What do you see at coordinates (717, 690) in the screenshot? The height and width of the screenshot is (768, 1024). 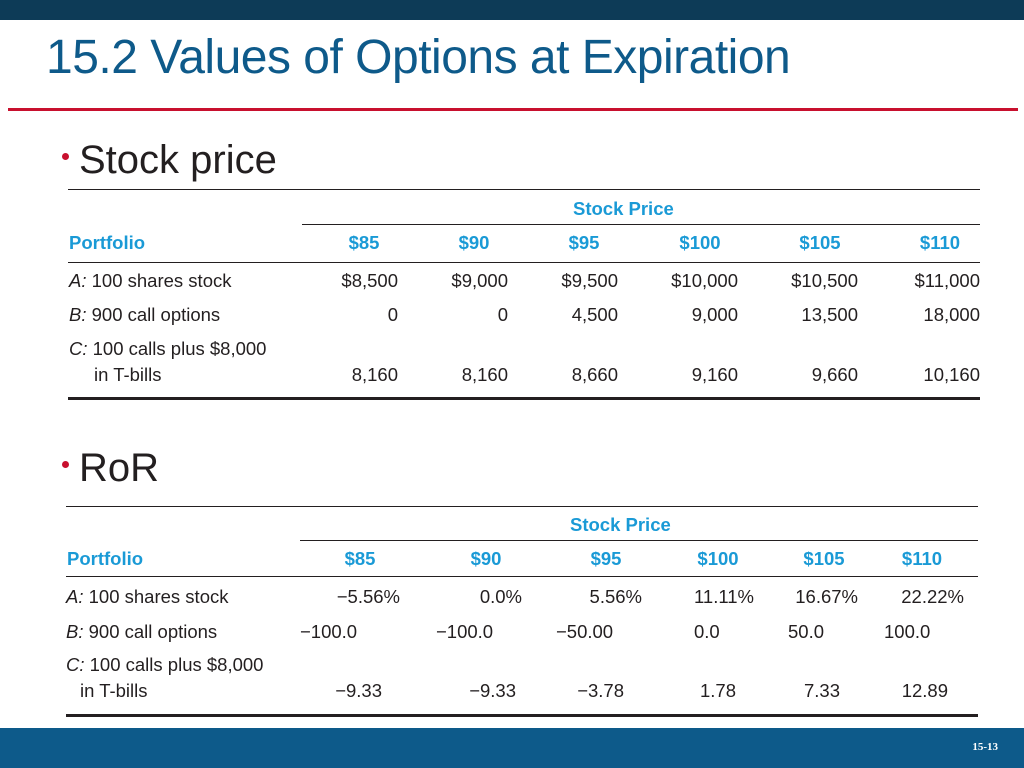 I see `table-cell: 1.78` at bounding box center [717, 690].